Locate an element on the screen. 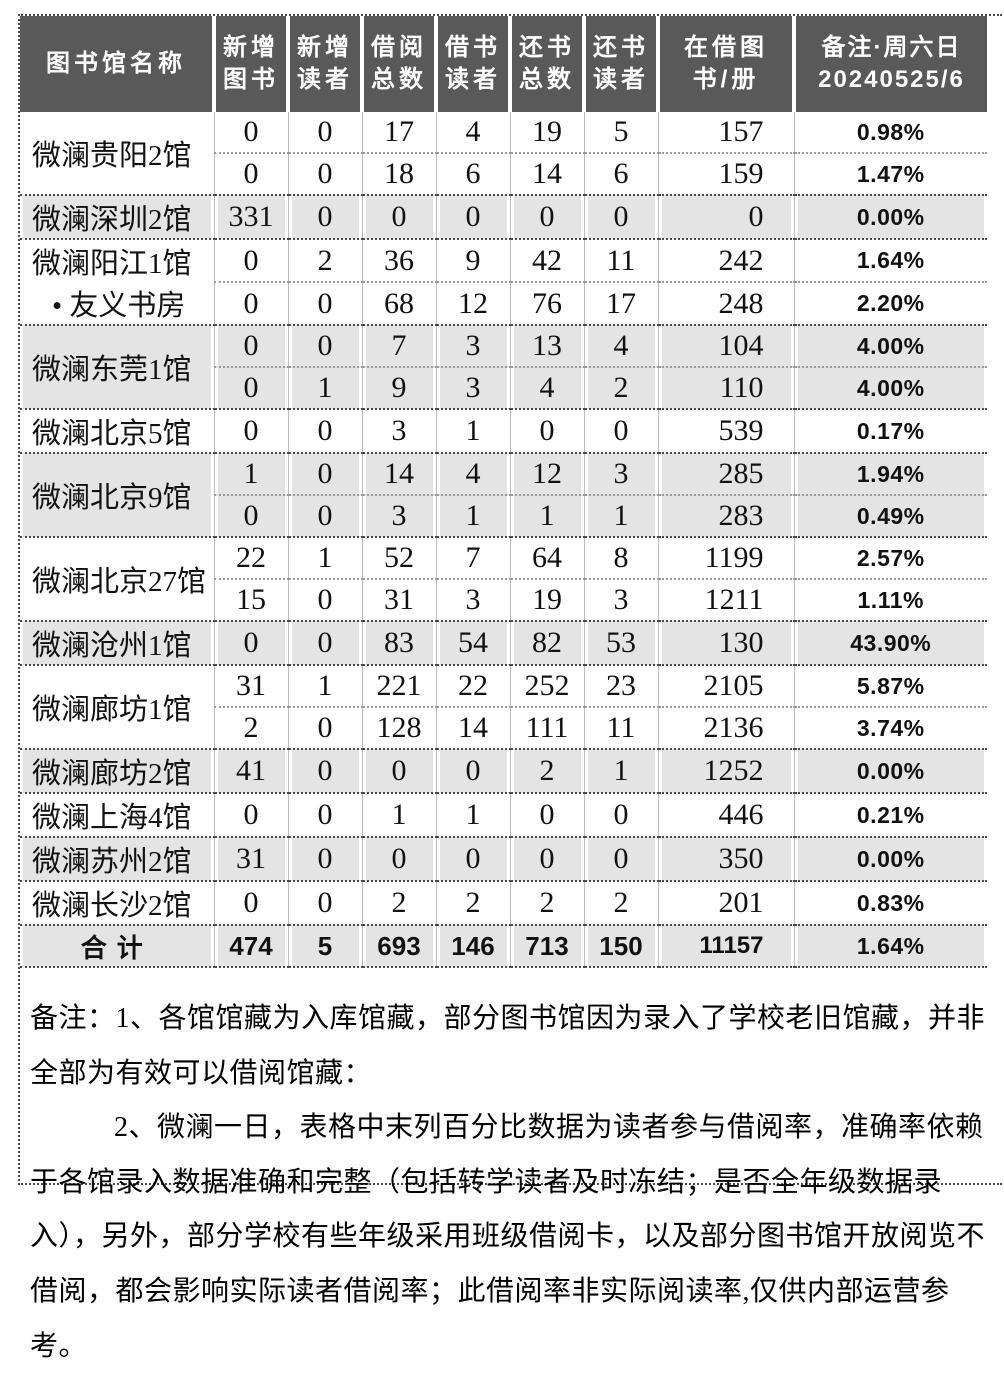 The image size is (1004, 1374). library-name-cell: 微澜贵阳2馆 is located at coordinates (117, 154).